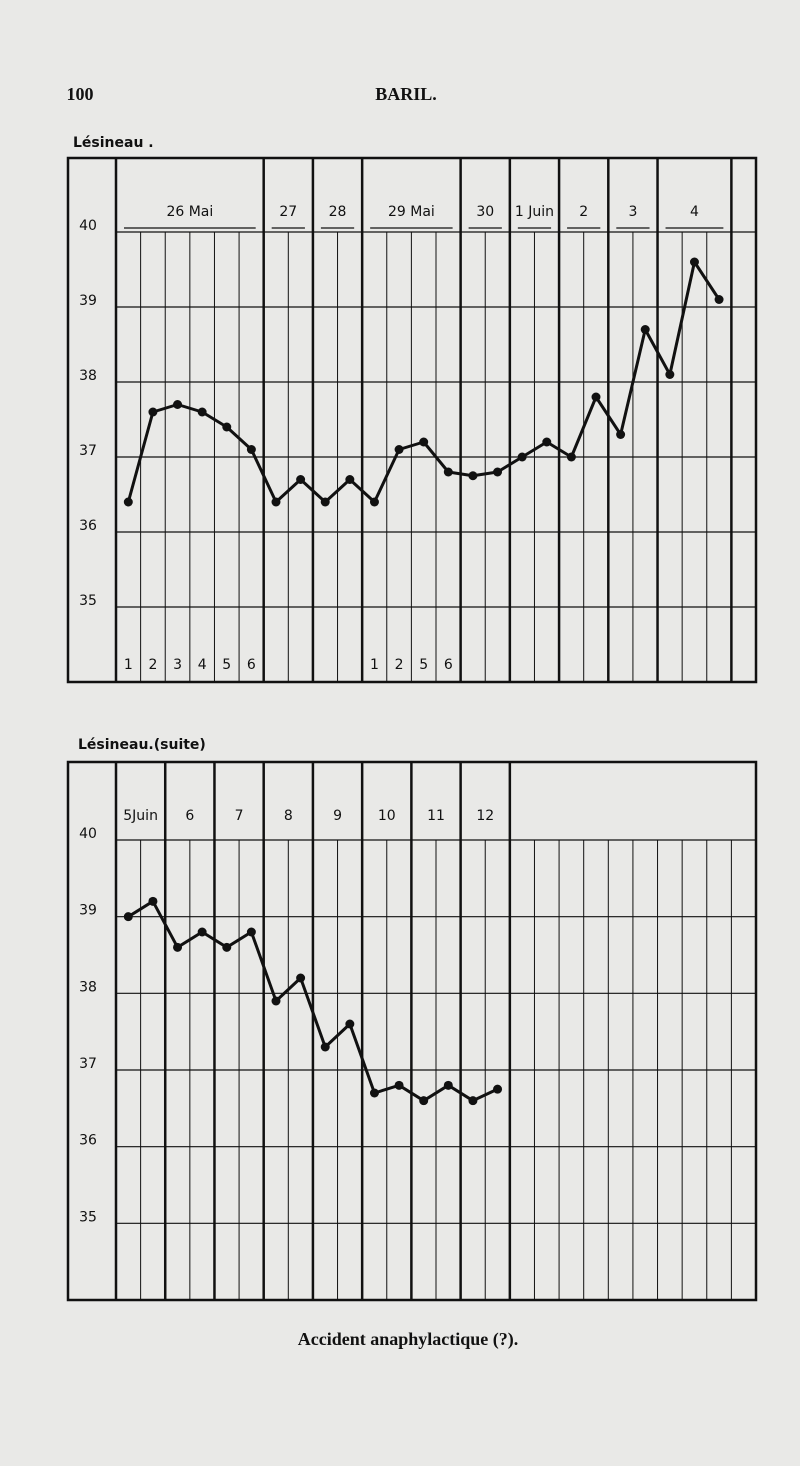 This screenshot has width=800, height=1466. Describe the element at coordinates (239, 816) in the screenshot. I see `day-label: 7` at that location.